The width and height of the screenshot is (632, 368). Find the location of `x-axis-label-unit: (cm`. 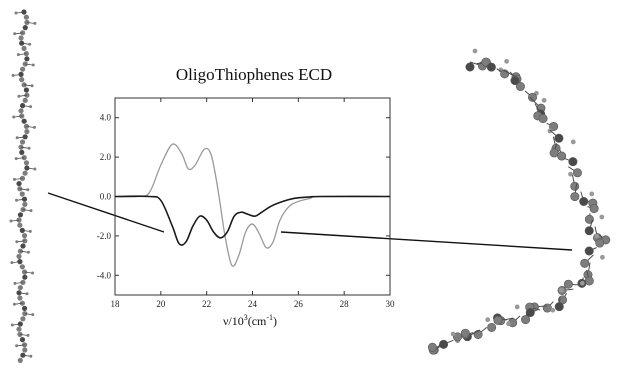

x-axis-label-unit: (cm is located at coordinates (257, 321).